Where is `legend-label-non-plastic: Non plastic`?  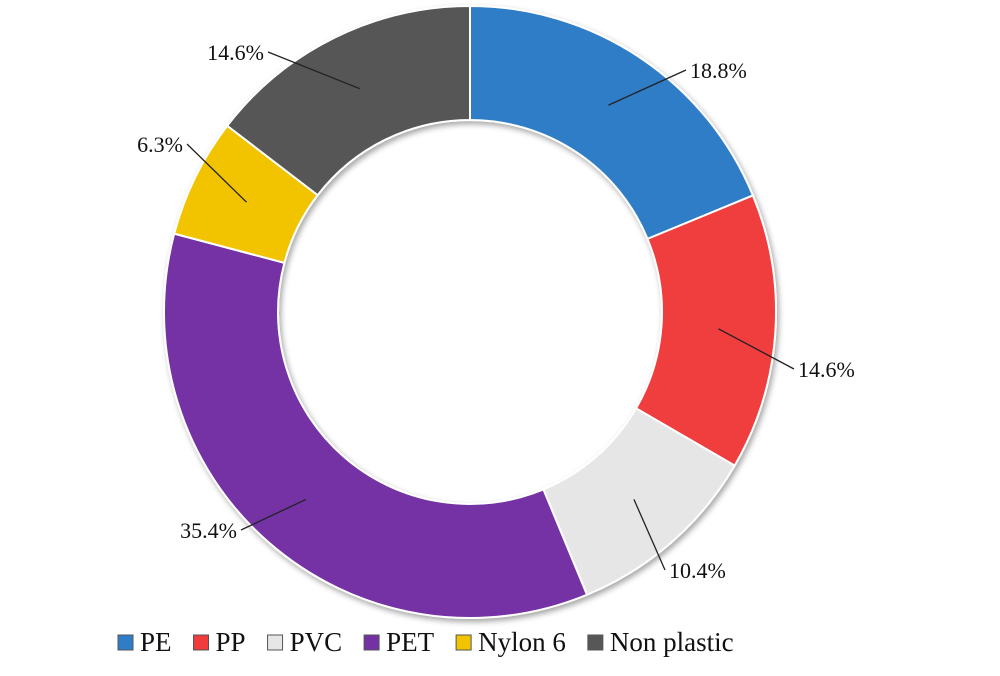
legend-label-non-plastic: Non plastic is located at coordinates (672, 642).